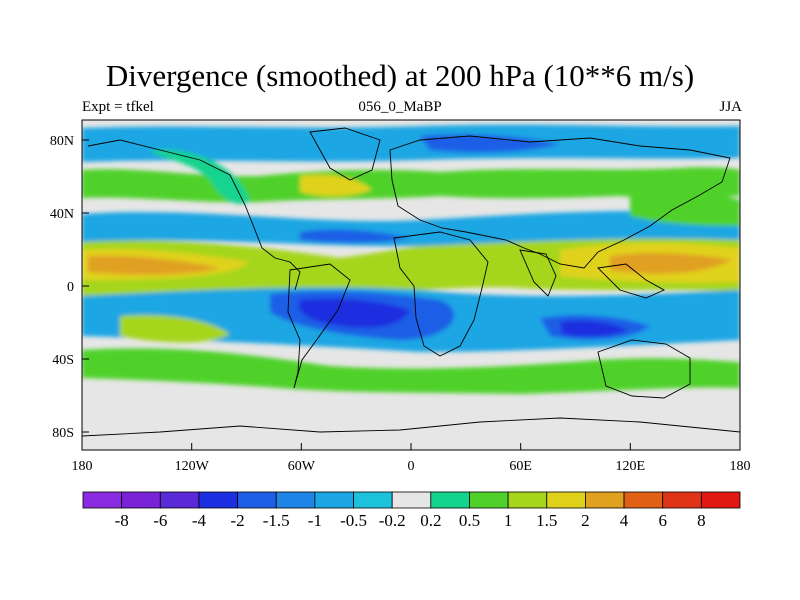  I want to click on colorbar-label: -1.5, so click(276, 520).